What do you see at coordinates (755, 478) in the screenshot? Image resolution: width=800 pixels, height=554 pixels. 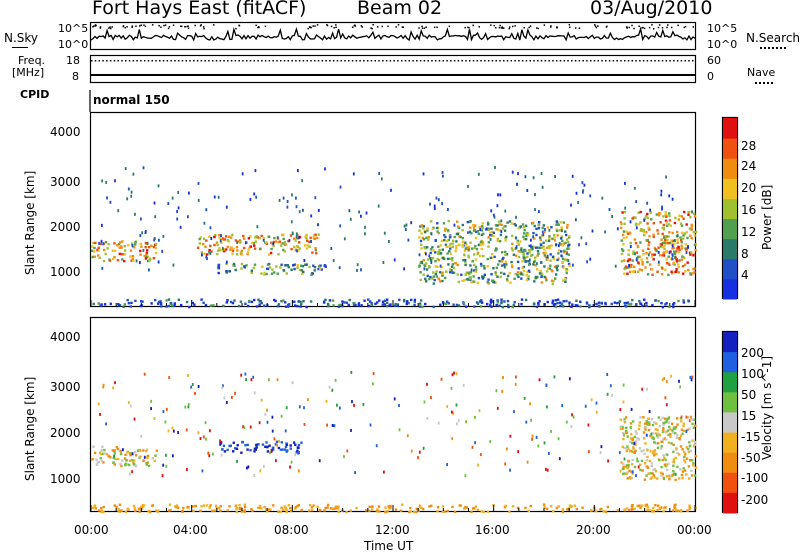 I see `vel-cb-m100: -100` at bounding box center [755, 478].